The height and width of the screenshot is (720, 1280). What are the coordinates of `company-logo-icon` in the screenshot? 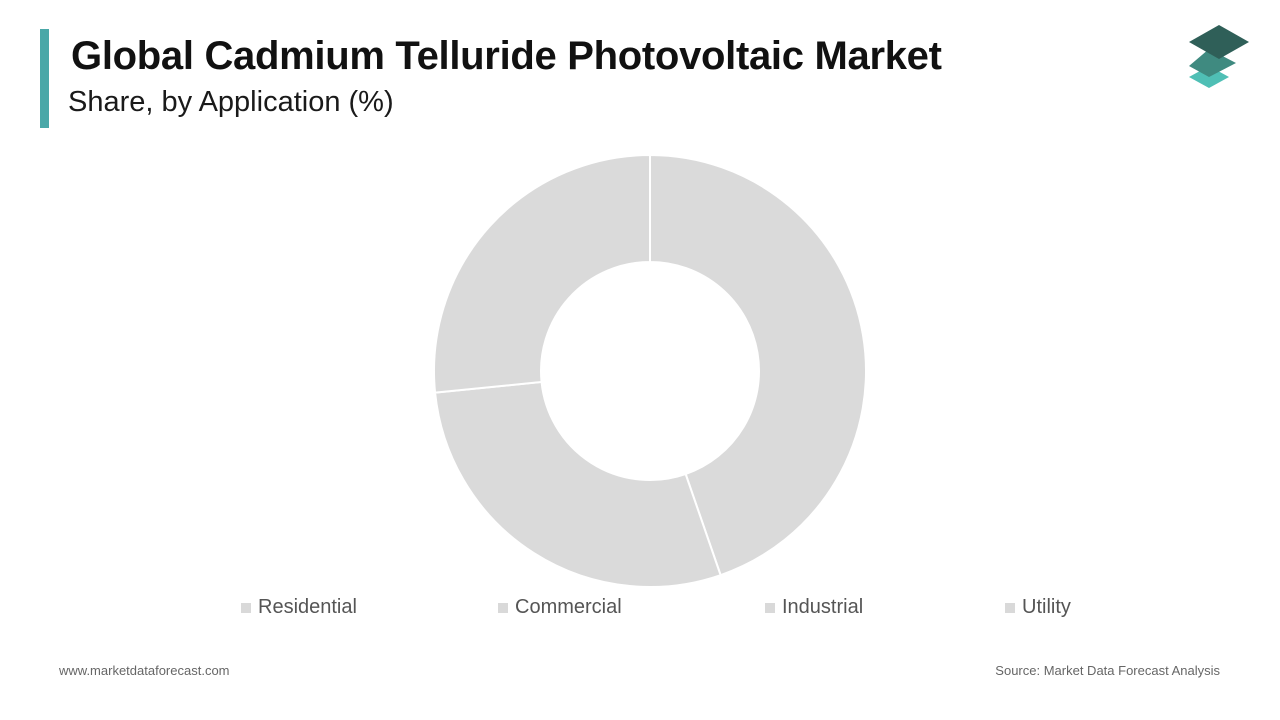 It's located at (1219, 56).